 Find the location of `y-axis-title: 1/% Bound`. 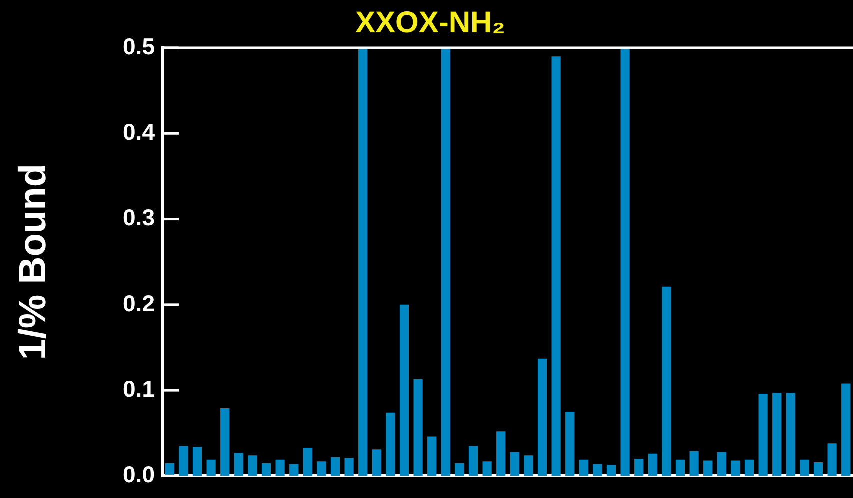

y-axis-title: 1/% Bound is located at coordinates (33, 262).